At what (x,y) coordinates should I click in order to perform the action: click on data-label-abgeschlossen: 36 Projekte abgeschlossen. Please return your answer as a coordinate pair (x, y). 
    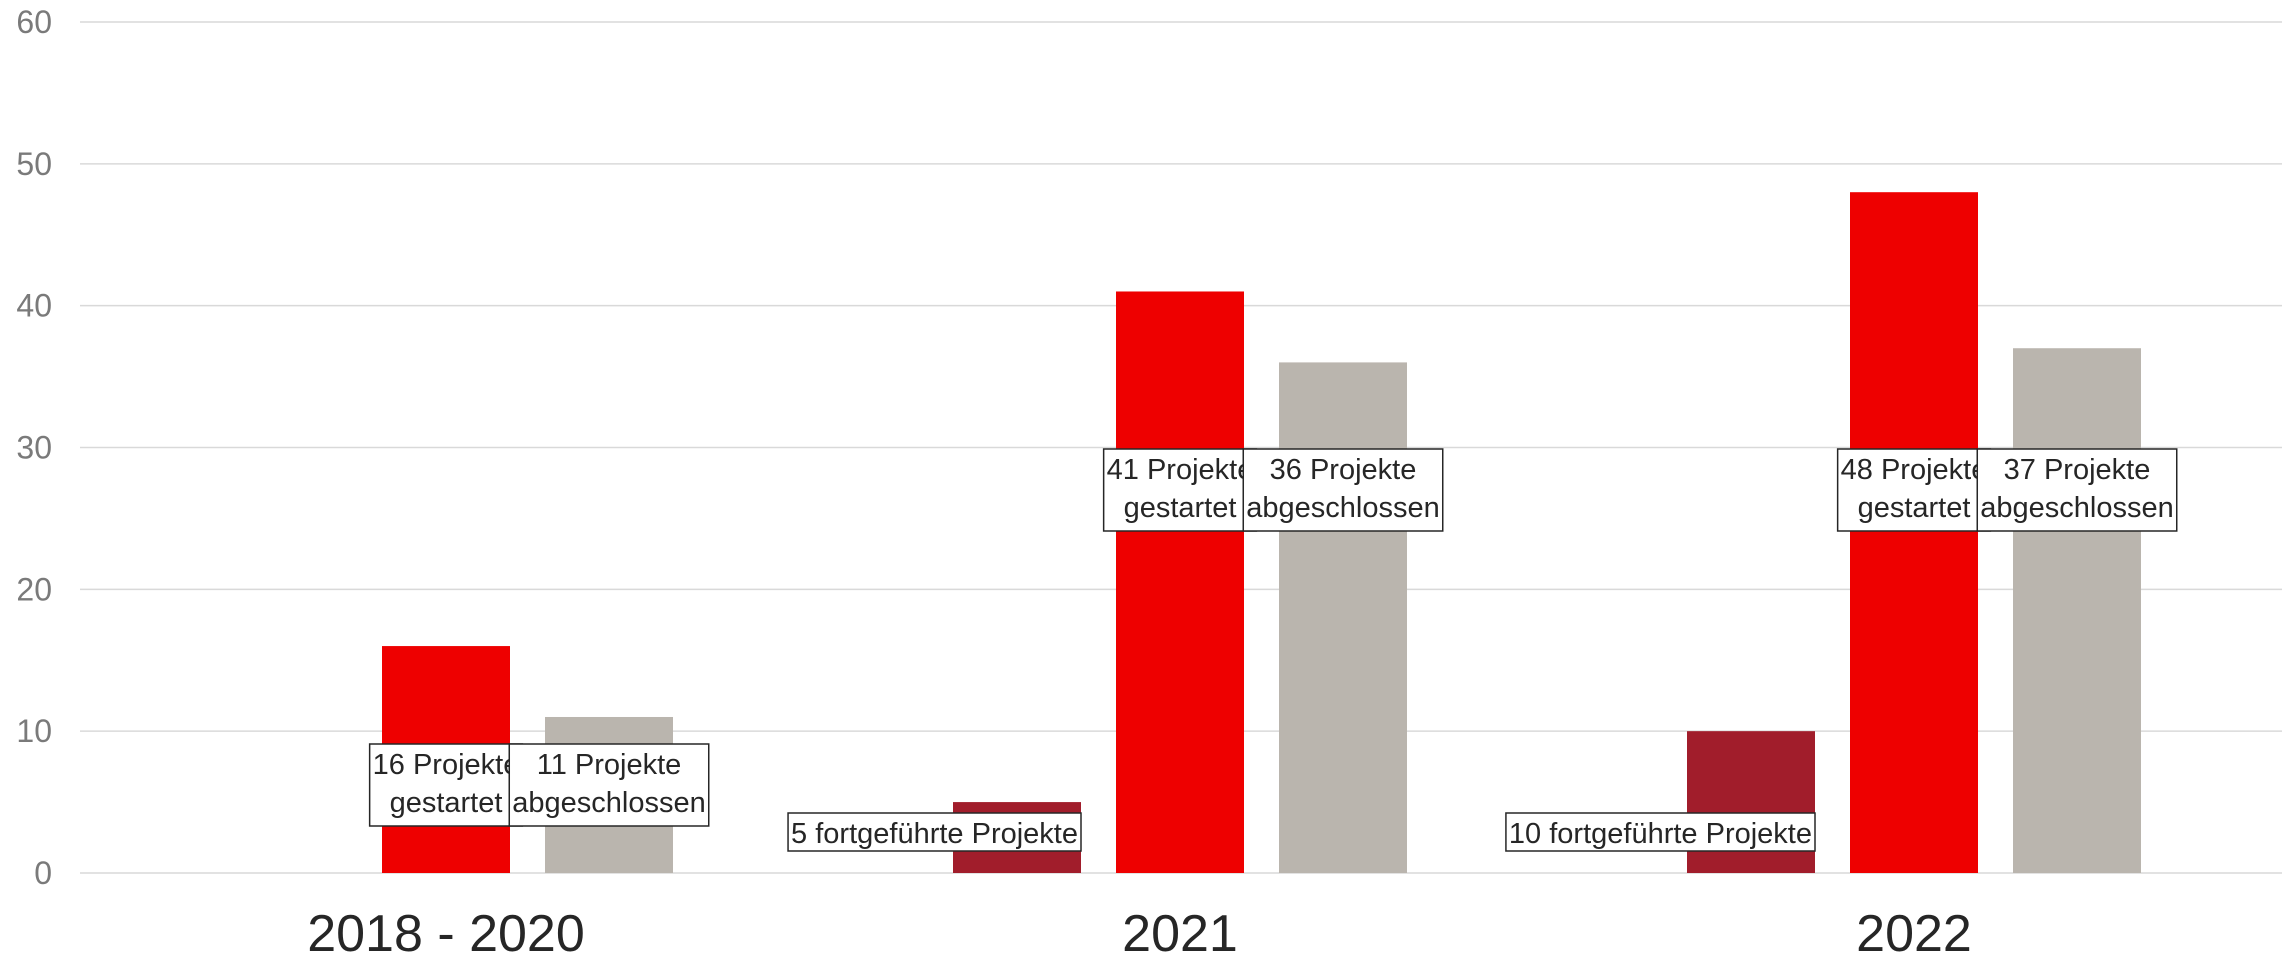
    Looking at the image, I should click on (1343, 490).